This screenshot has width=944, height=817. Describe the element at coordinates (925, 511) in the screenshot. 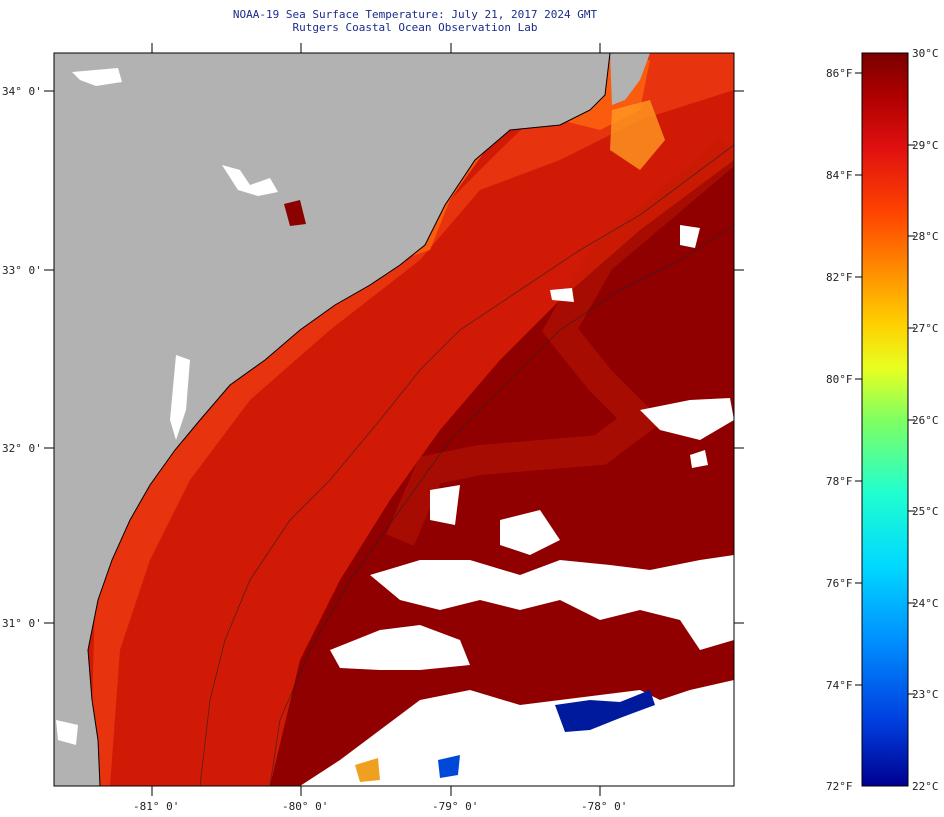

I see `colorbar-c-25: 25°C` at that location.